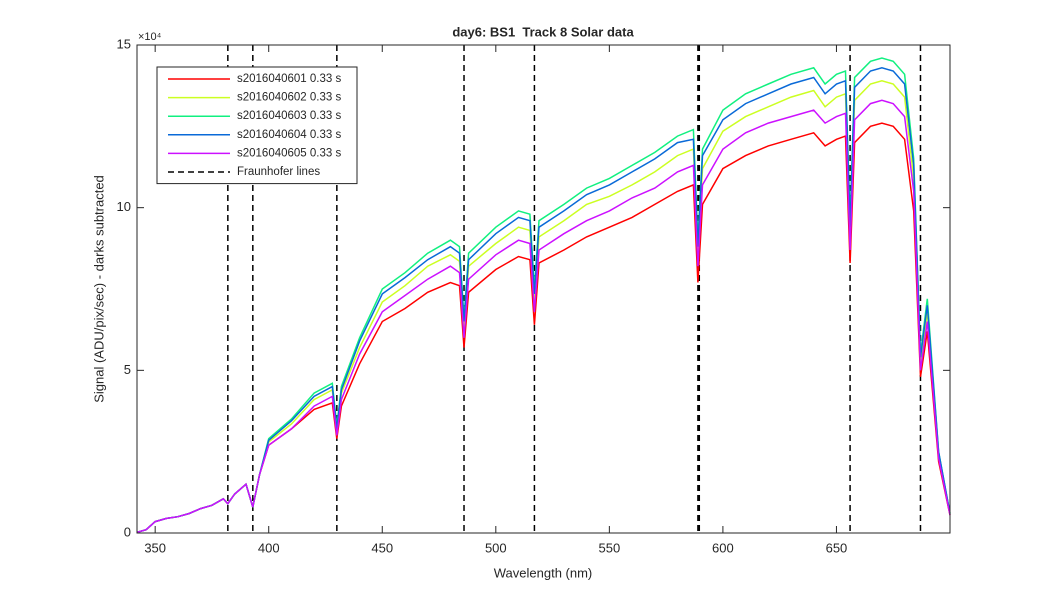  I want to click on x-tick-label: 400, so click(269, 547).